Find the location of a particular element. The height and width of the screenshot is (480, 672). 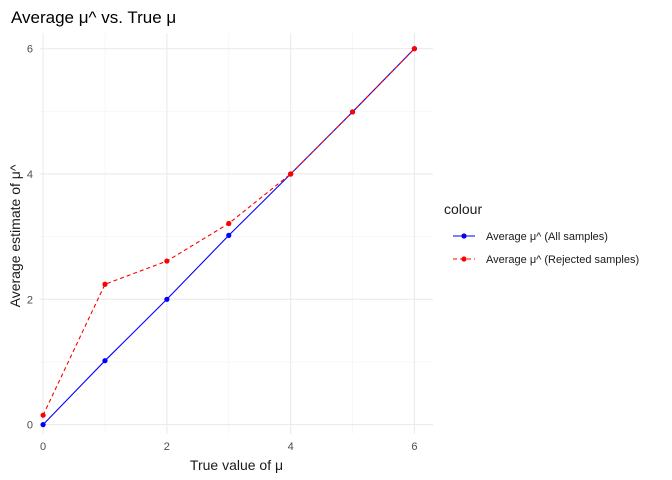

chart-title: Average μ^ vs. True μ is located at coordinates (93, 17).